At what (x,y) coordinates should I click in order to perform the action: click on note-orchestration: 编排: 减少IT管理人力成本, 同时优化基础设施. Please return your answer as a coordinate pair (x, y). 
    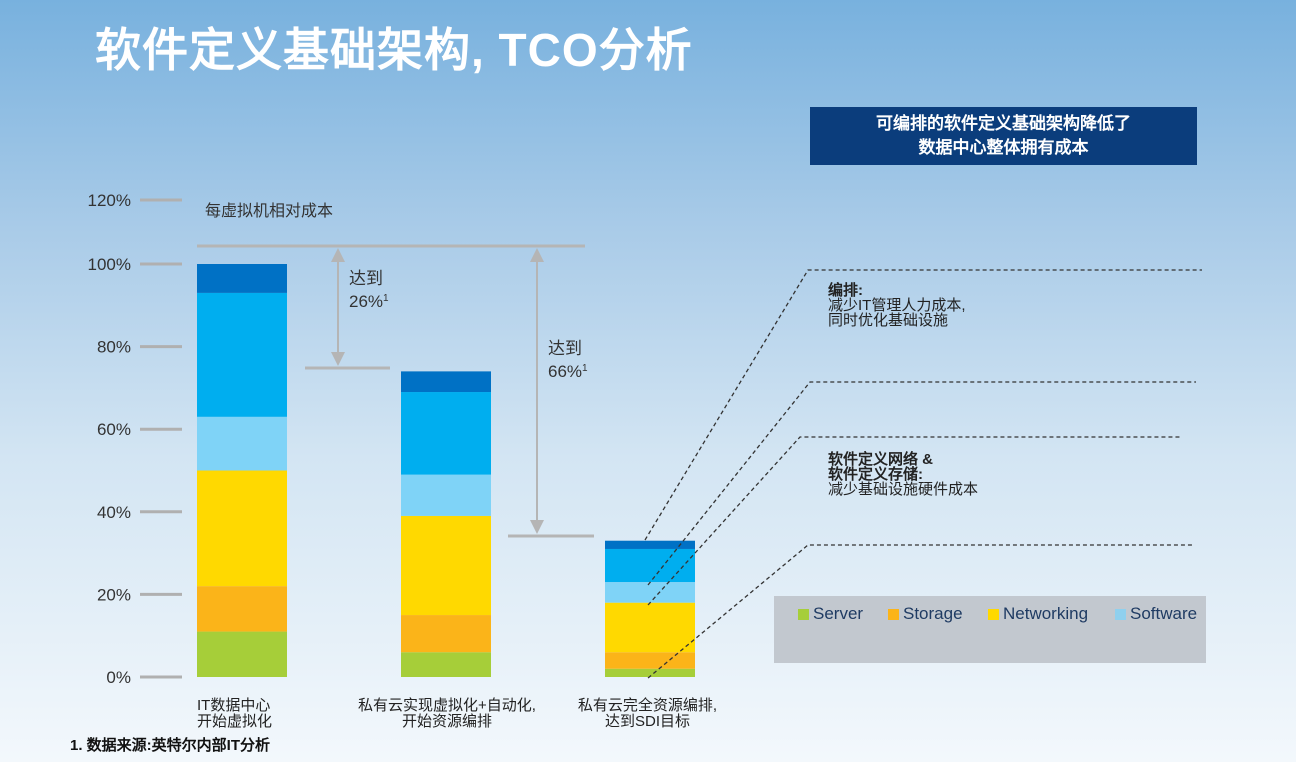
    Looking at the image, I should click on (897, 305).